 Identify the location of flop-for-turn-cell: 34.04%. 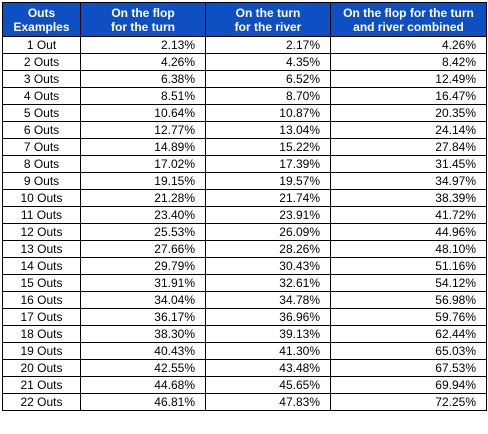
(143, 300).